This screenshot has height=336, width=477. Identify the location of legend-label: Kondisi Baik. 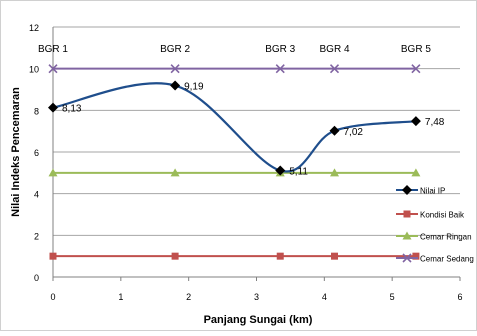
(442, 215).